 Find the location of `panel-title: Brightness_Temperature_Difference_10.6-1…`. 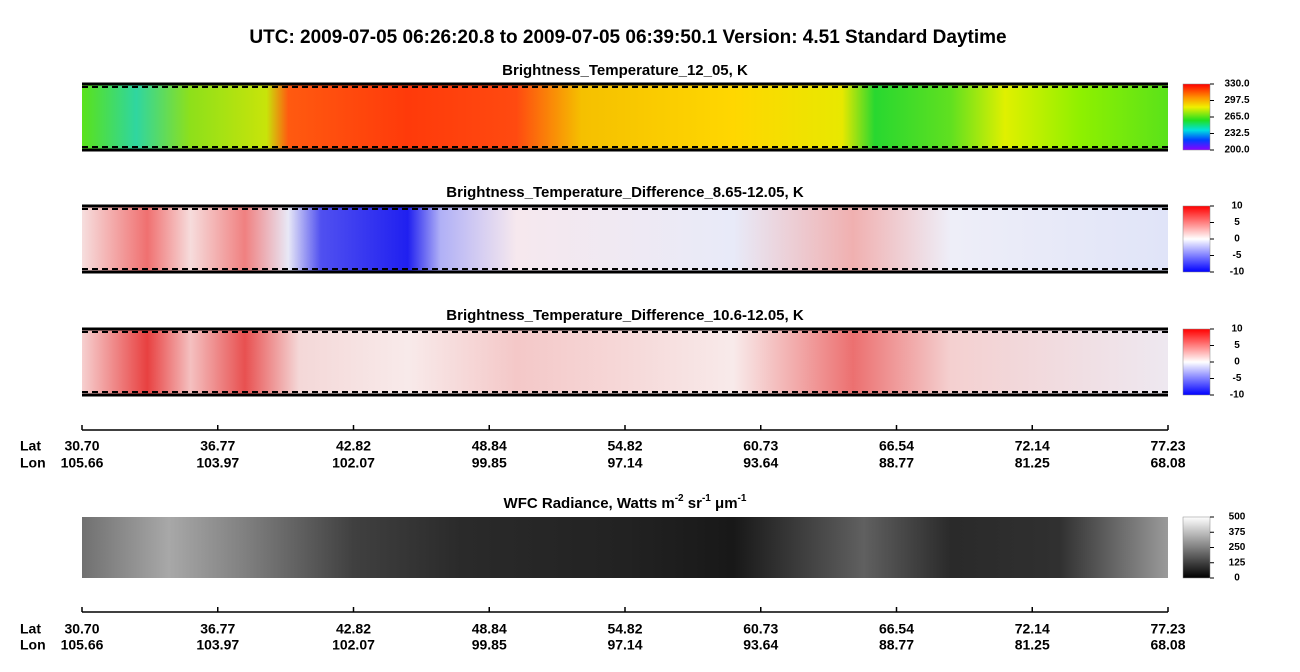

panel-title: Brightness_Temperature_Difference_10.6-1… is located at coordinates (625, 315).